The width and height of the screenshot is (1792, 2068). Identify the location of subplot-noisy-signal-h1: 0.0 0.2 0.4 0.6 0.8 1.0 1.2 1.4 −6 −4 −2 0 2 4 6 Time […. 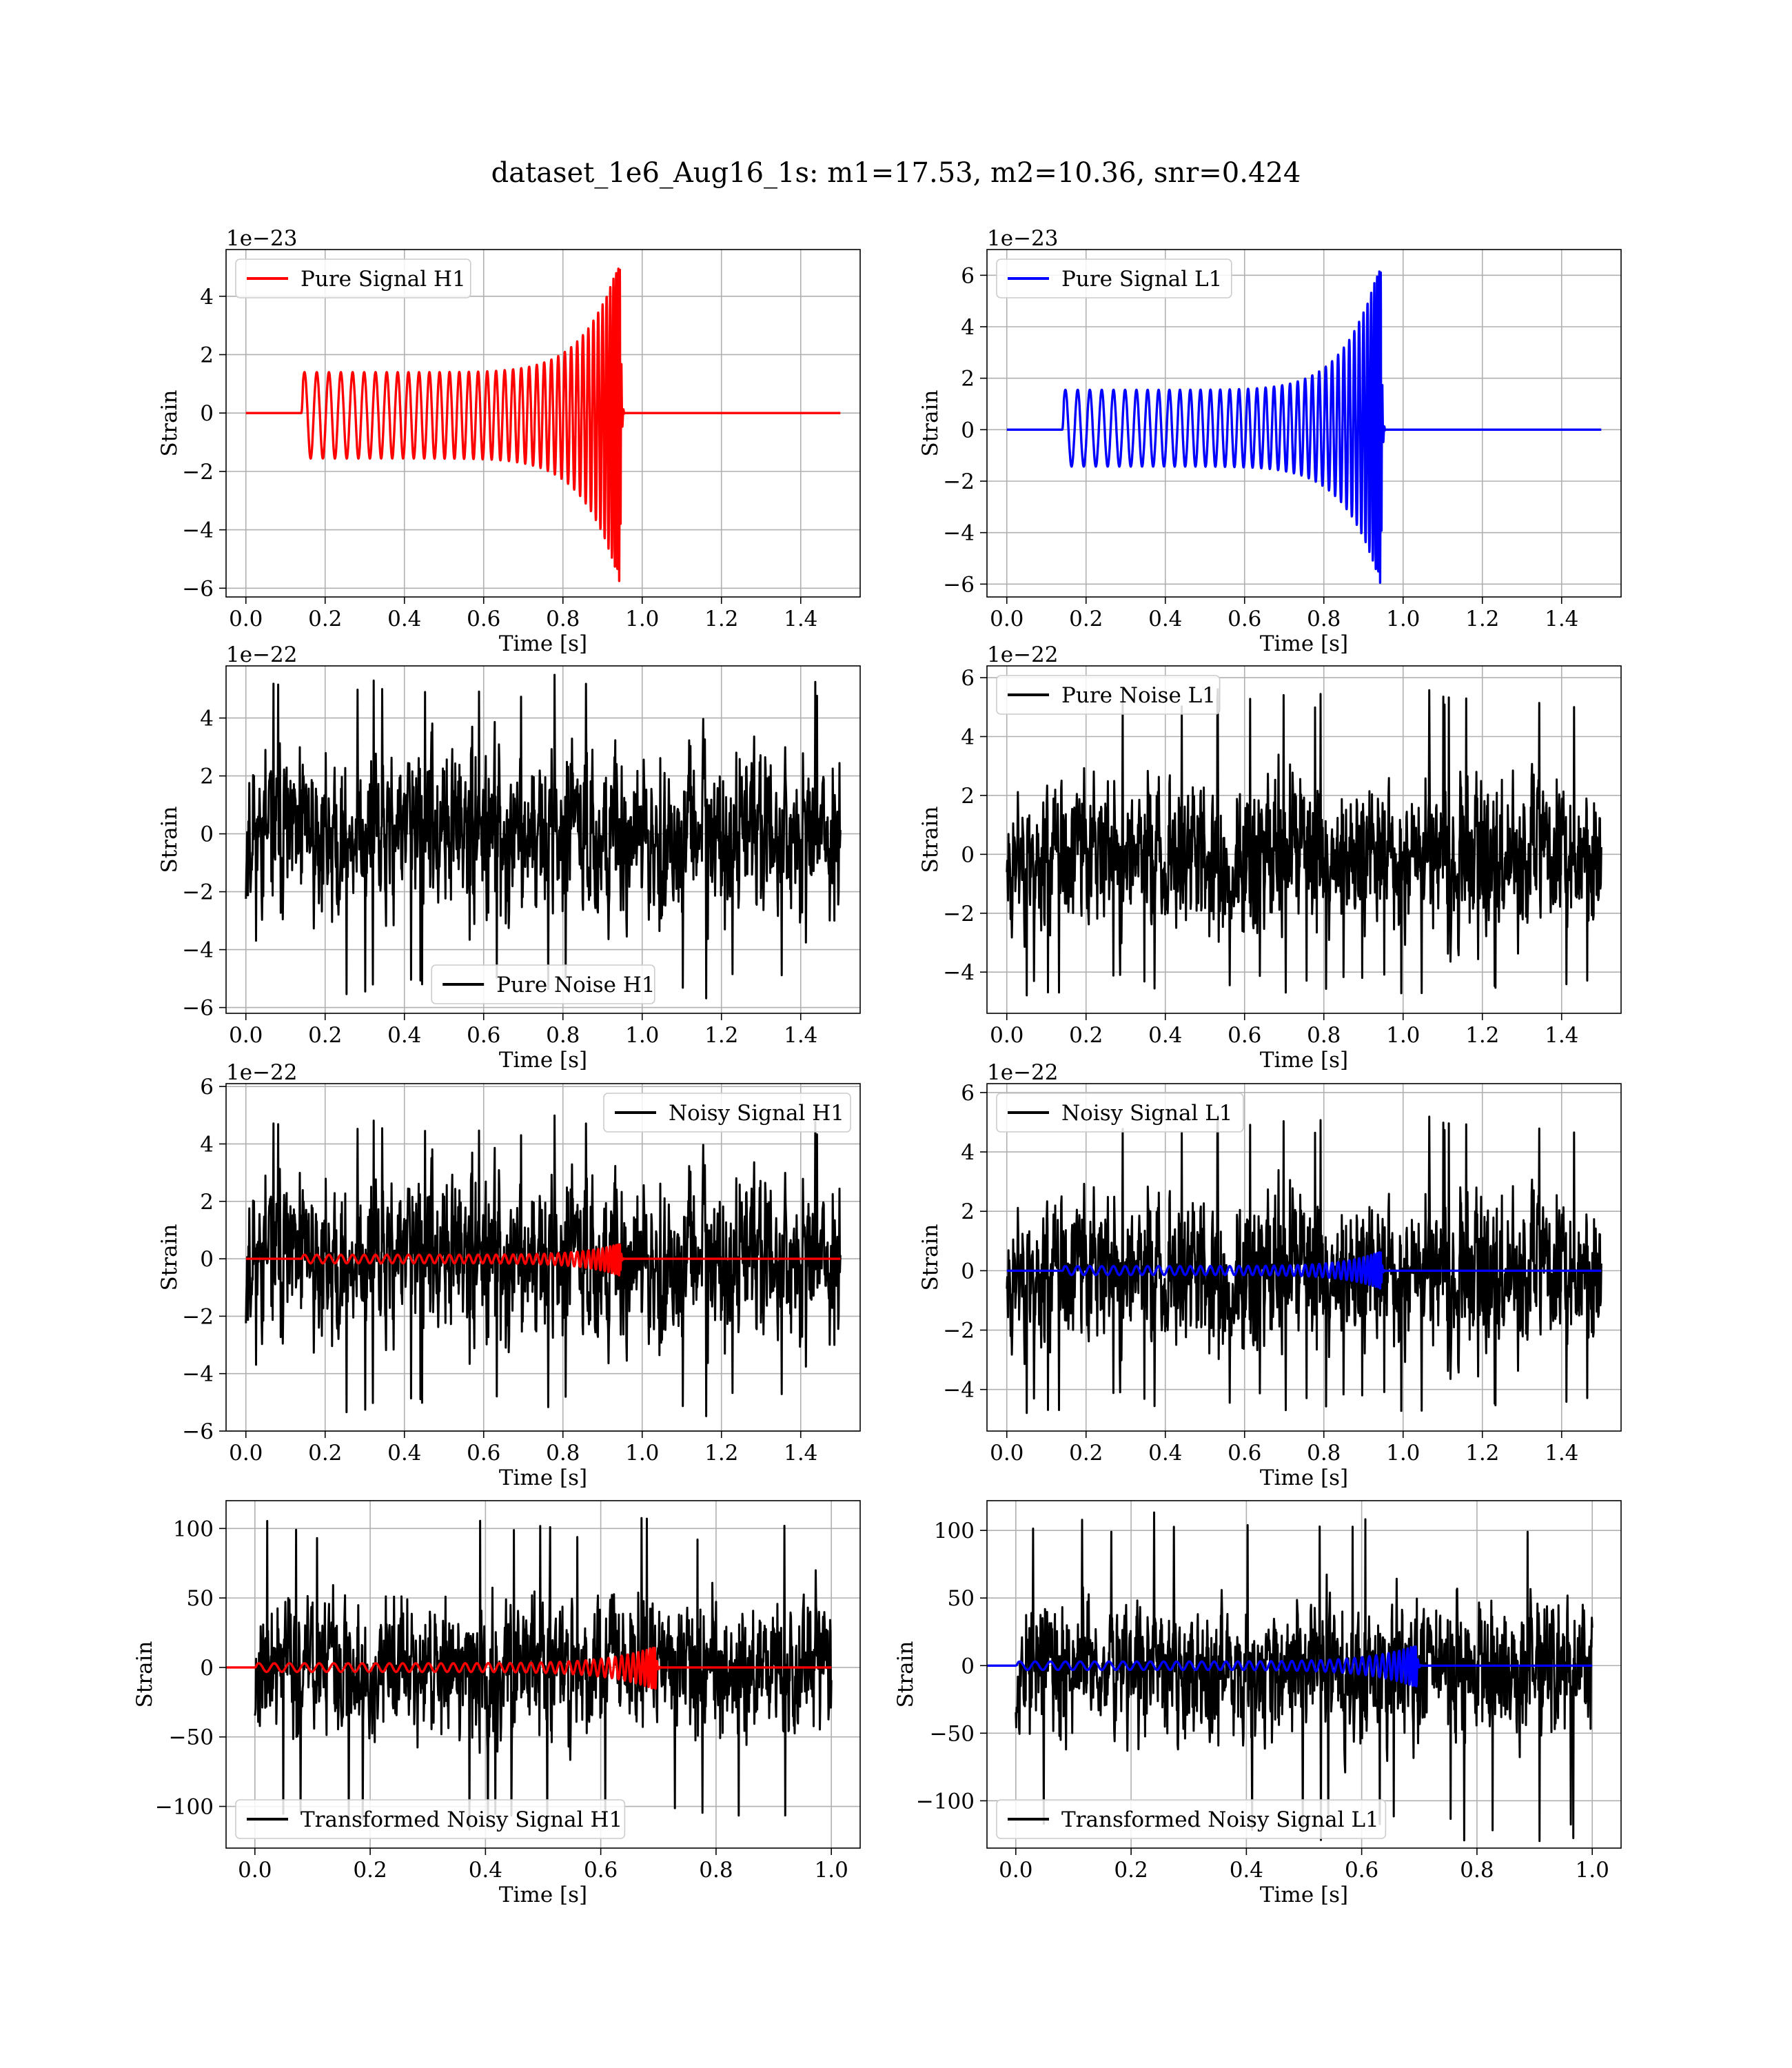
(509, 1275).